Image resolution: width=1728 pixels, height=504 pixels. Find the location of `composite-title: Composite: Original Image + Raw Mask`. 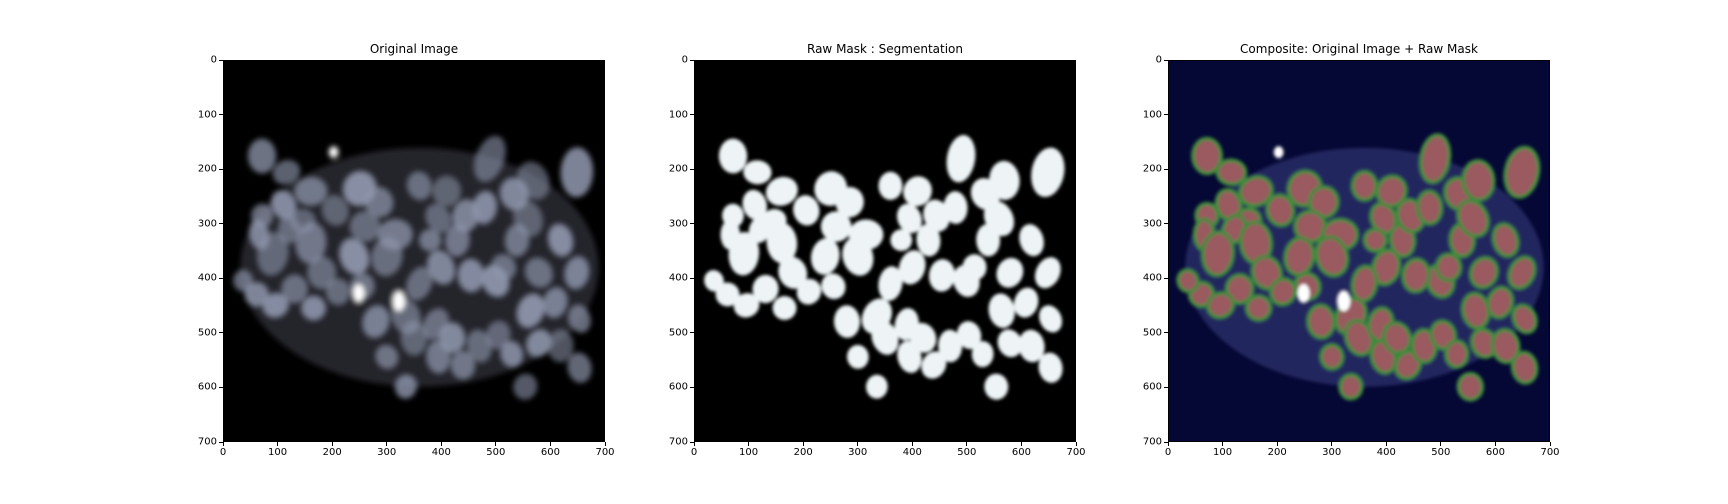

composite-title: Composite: Original Image + Raw Mask is located at coordinates (1359, 49).